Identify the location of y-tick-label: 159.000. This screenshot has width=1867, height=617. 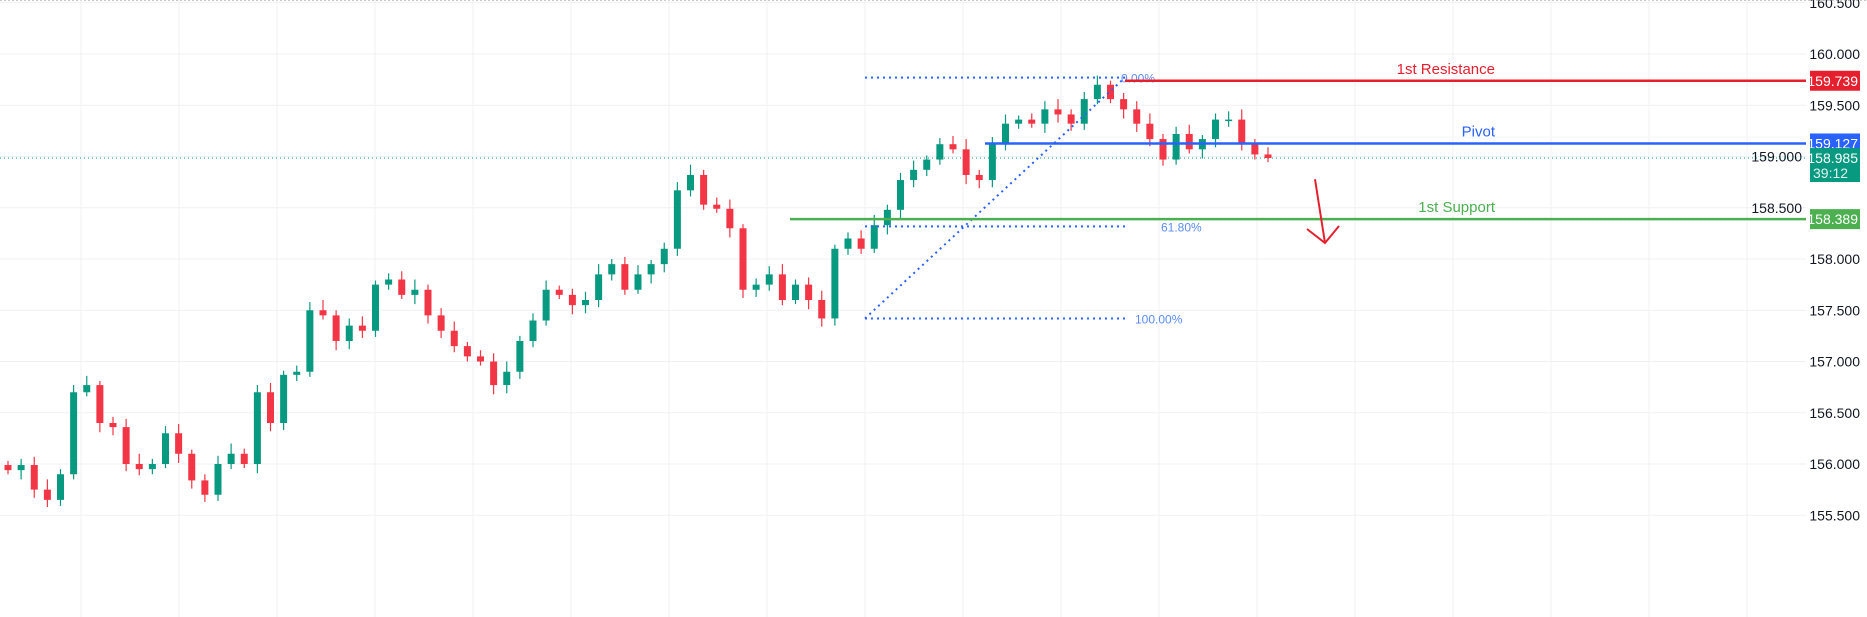
(1776, 157).